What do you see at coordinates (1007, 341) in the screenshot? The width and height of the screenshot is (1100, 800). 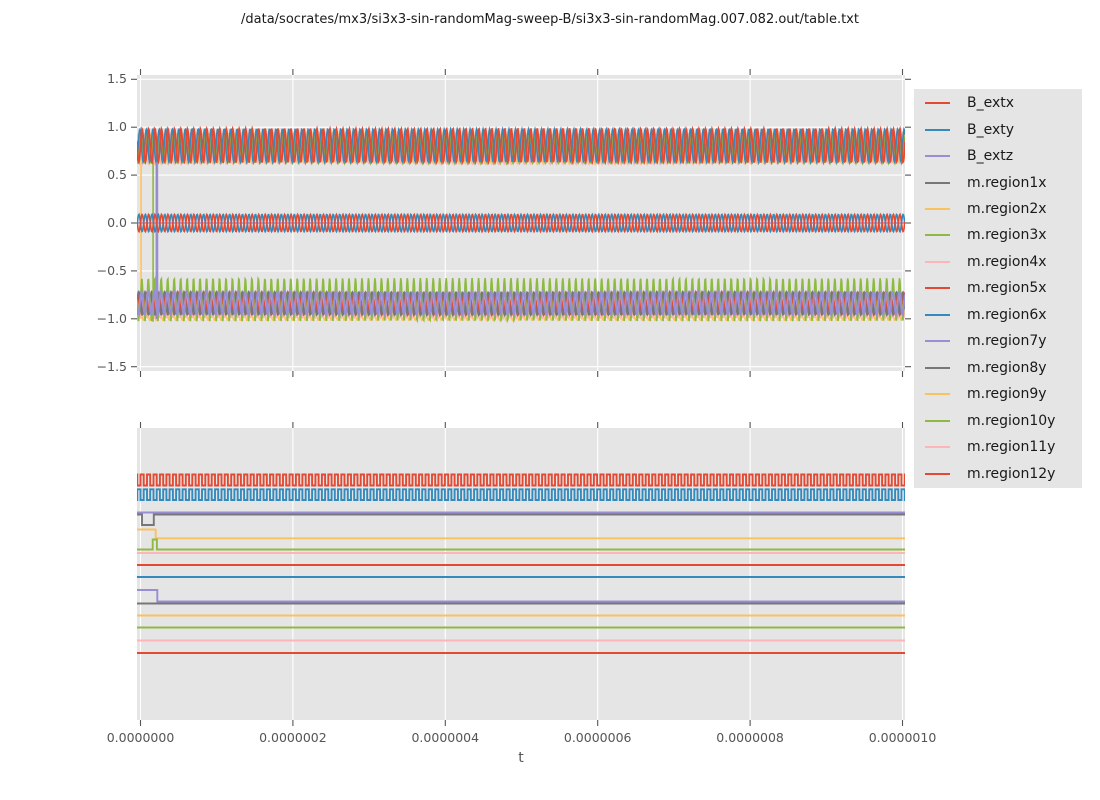 I see `legend-label: m.region7y` at bounding box center [1007, 341].